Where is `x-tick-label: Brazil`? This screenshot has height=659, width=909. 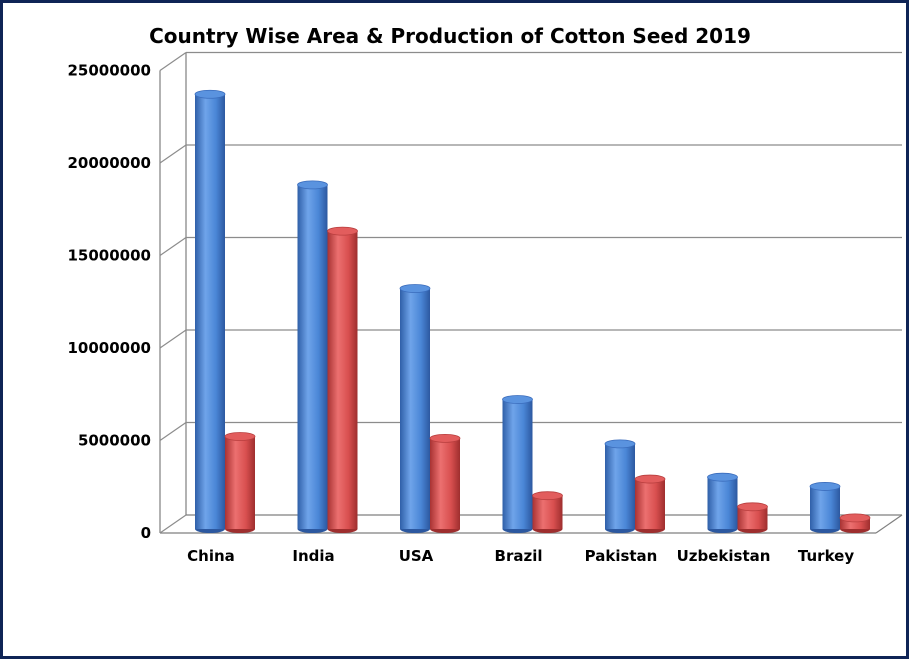
x-tick-label: Brazil is located at coordinates (519, 556).